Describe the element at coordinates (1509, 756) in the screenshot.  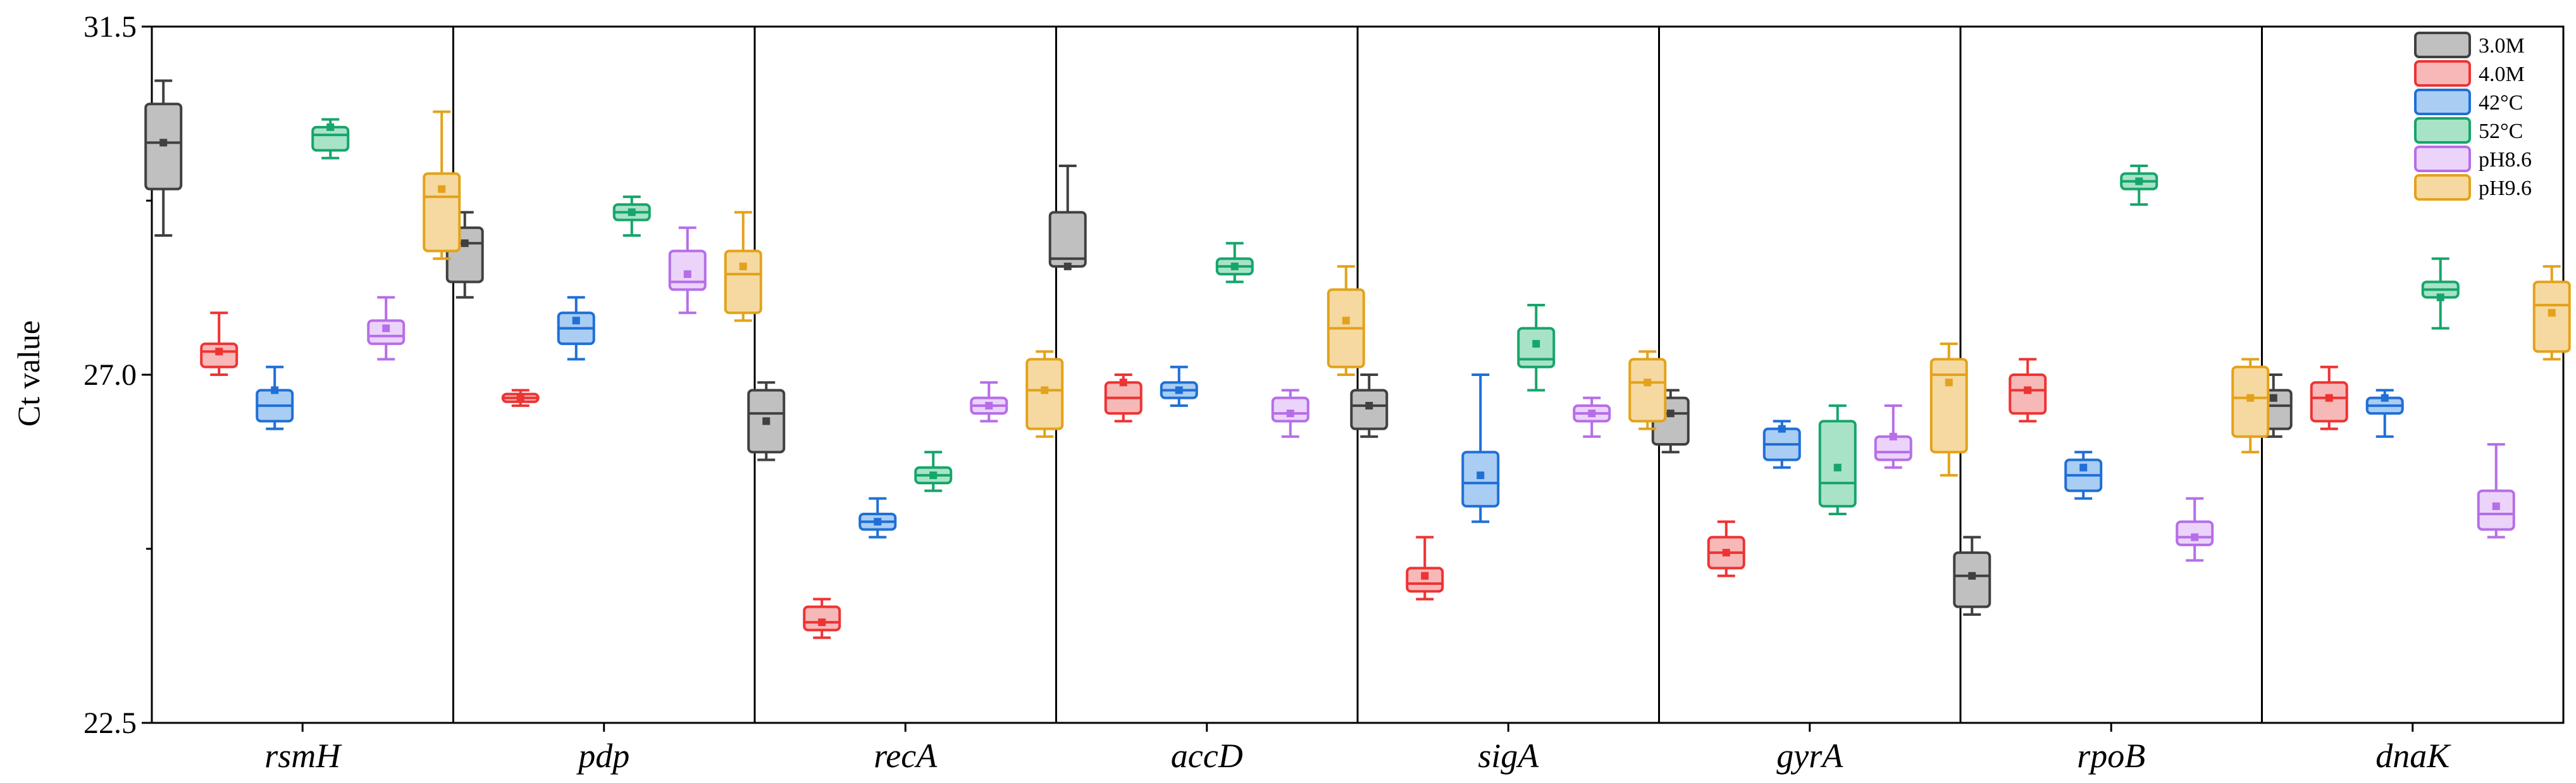
I see `x-category-label: sigA` at that location.